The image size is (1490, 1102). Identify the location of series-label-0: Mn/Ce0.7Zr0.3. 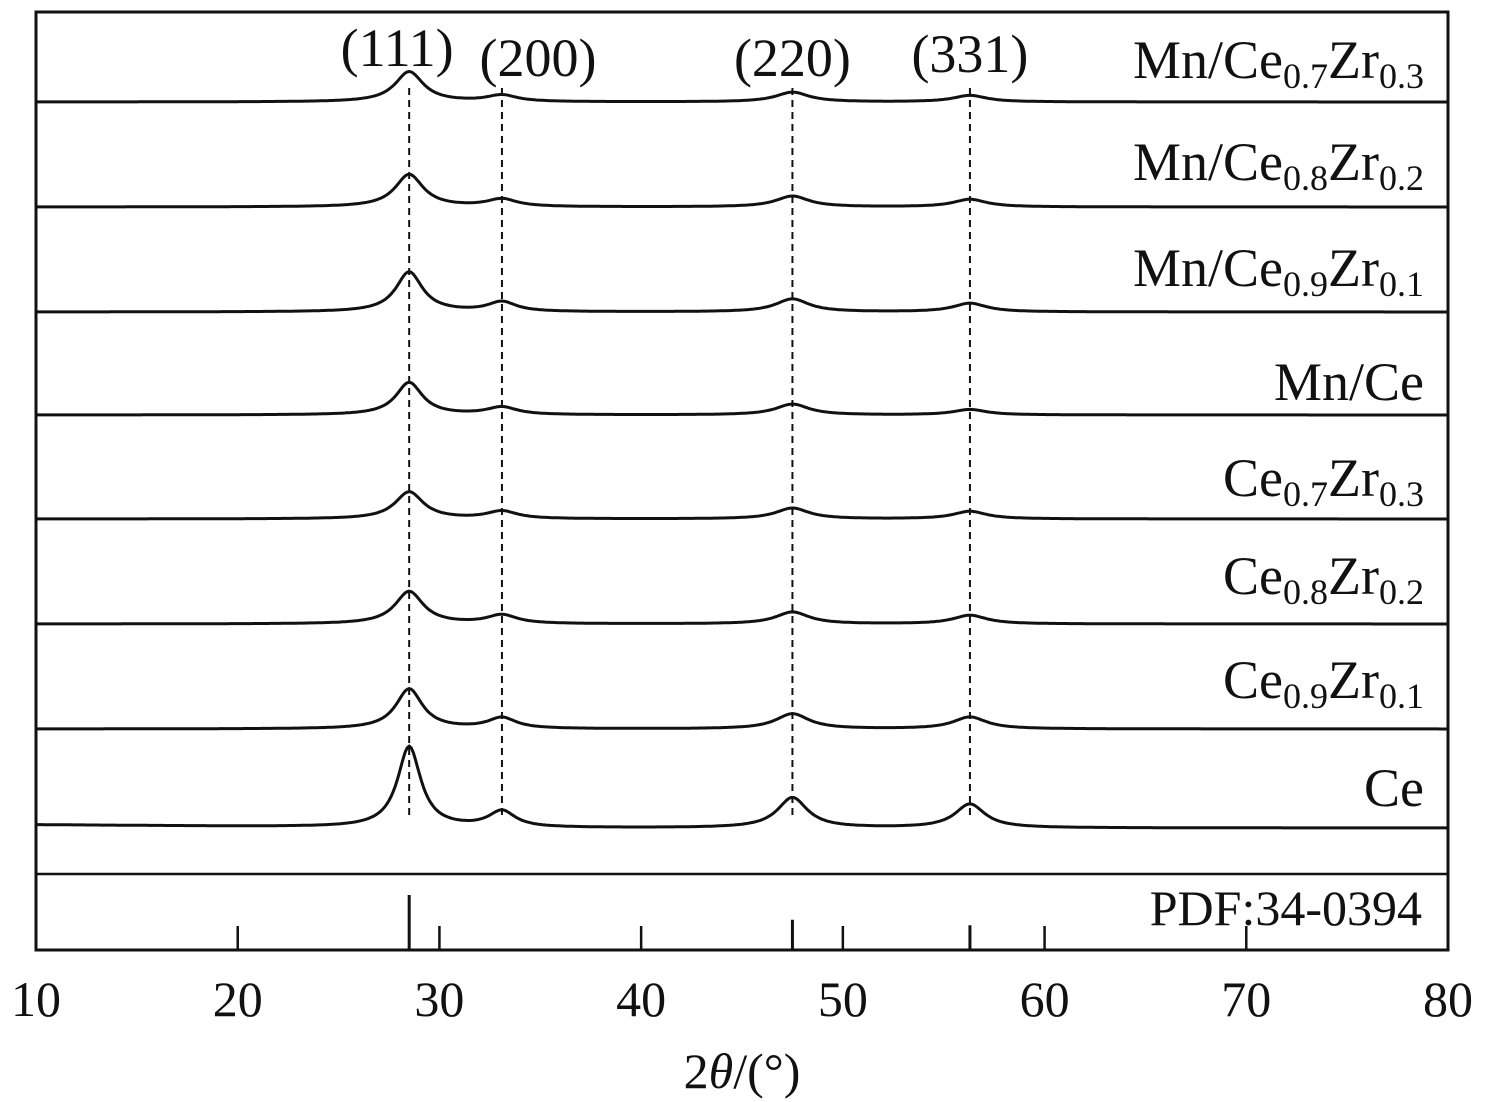
(1278, 63).